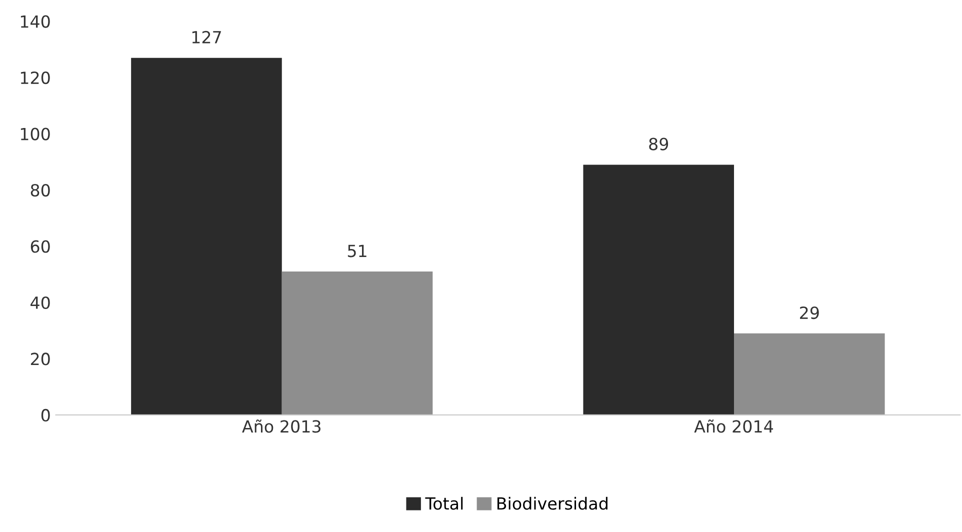 The image size is (962, 532). Describe the element at coordinates (734, 426) in the screenshot. I see `x-tick-label: Año 2014` at that location.